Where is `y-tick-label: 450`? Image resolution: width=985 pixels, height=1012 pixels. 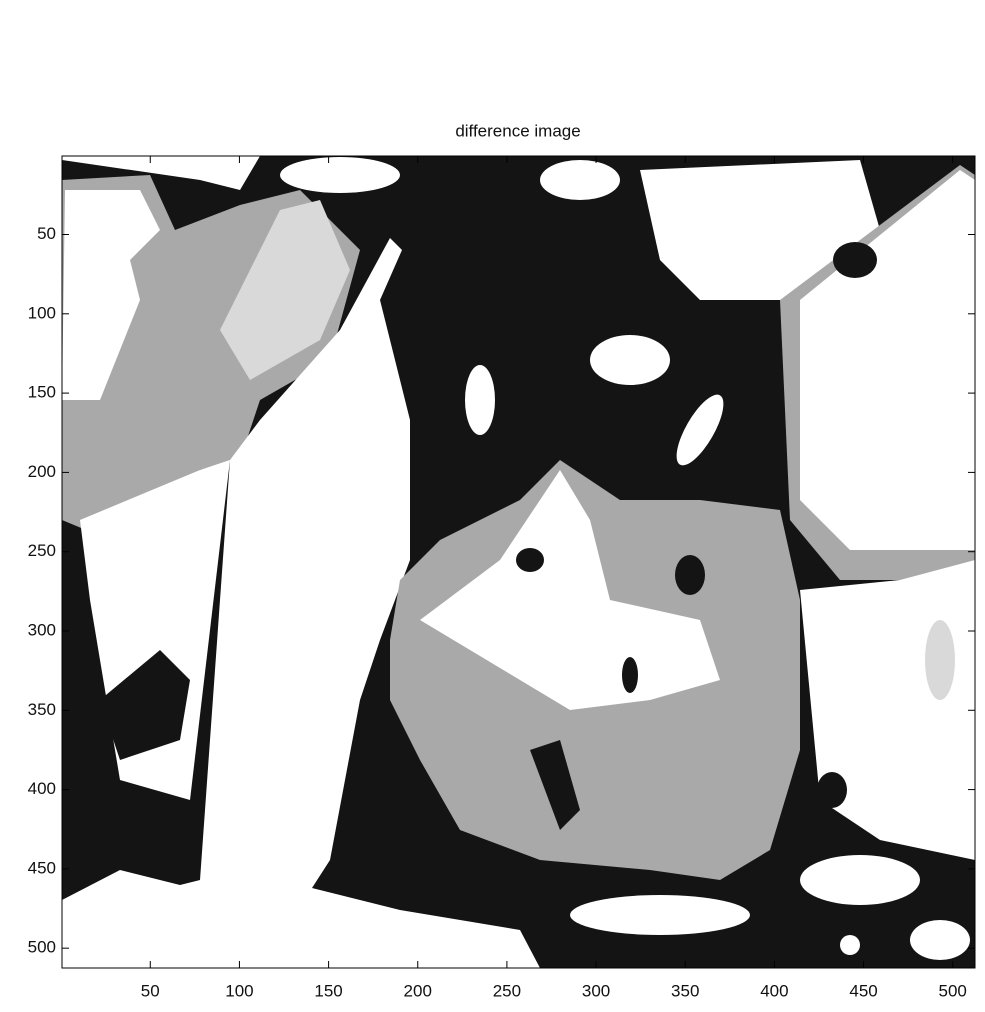
y-tick-label: 450 is located at coordinates (42, 867).